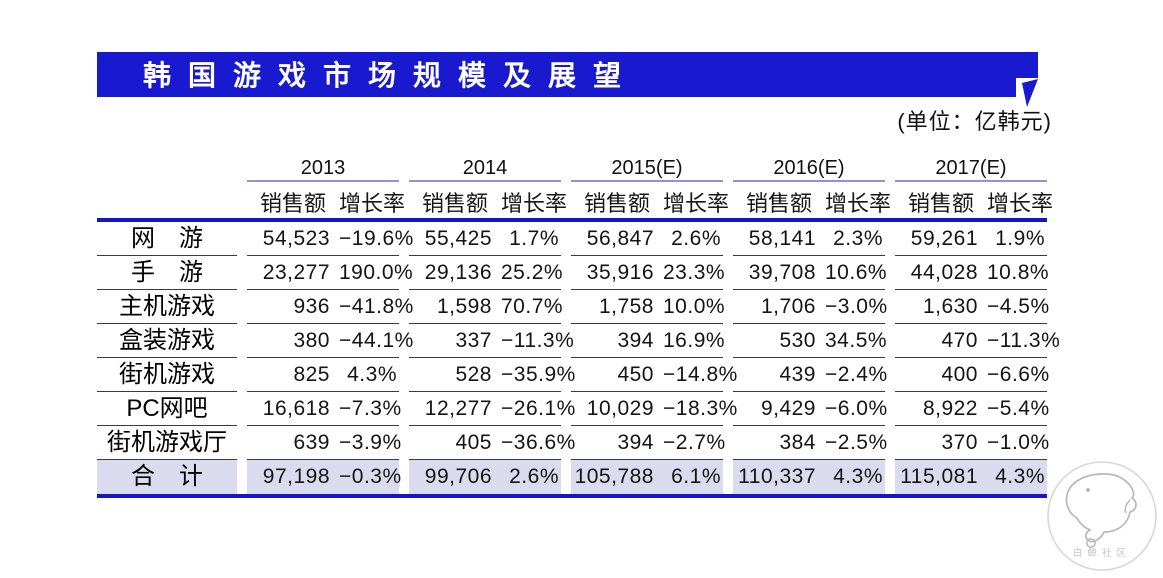 Image resolution: width=1163 pixels, height=578 pixels. I want to click on year-header: 2017(E), so click(971, 165).